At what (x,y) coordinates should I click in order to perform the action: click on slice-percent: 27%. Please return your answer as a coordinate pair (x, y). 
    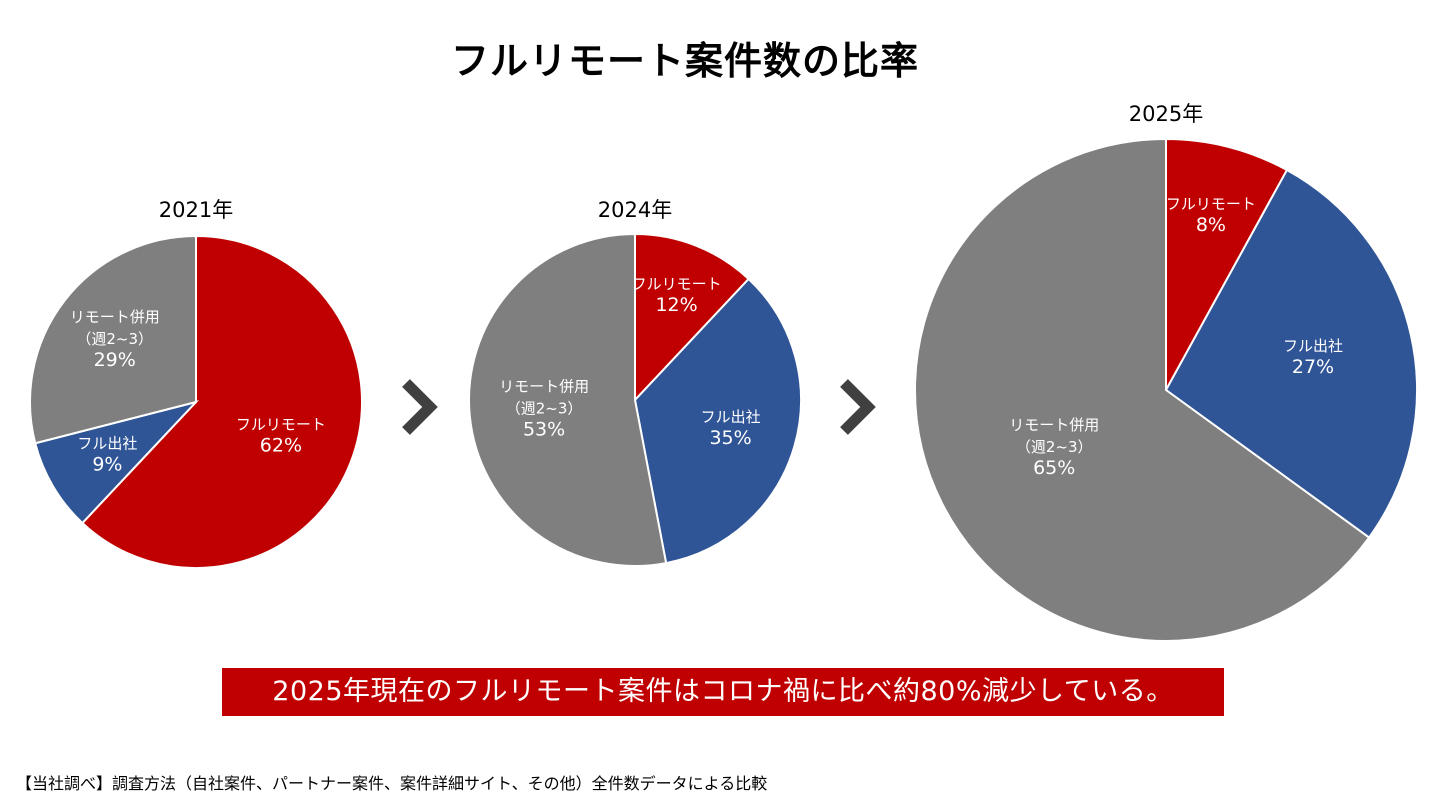
    Looking at the image, I should click on (1313, 367).